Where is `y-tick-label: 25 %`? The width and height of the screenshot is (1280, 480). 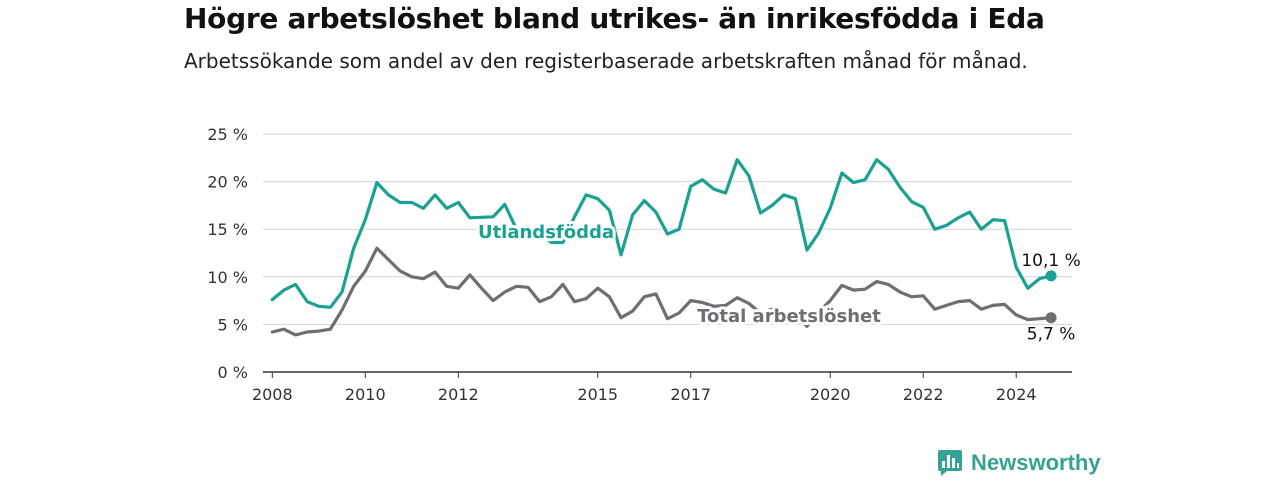 y-tick-label: 25 % is located at coordinates (227, 134).